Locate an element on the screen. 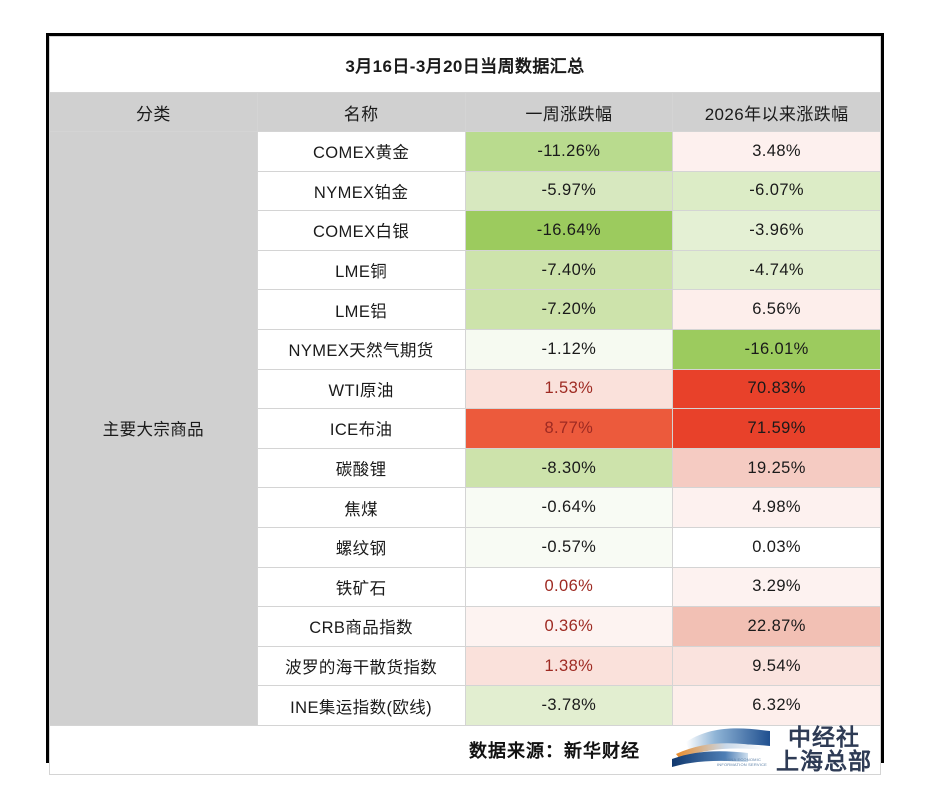  row-name-cell: WTI原油 is located at coordinates (361, 389).